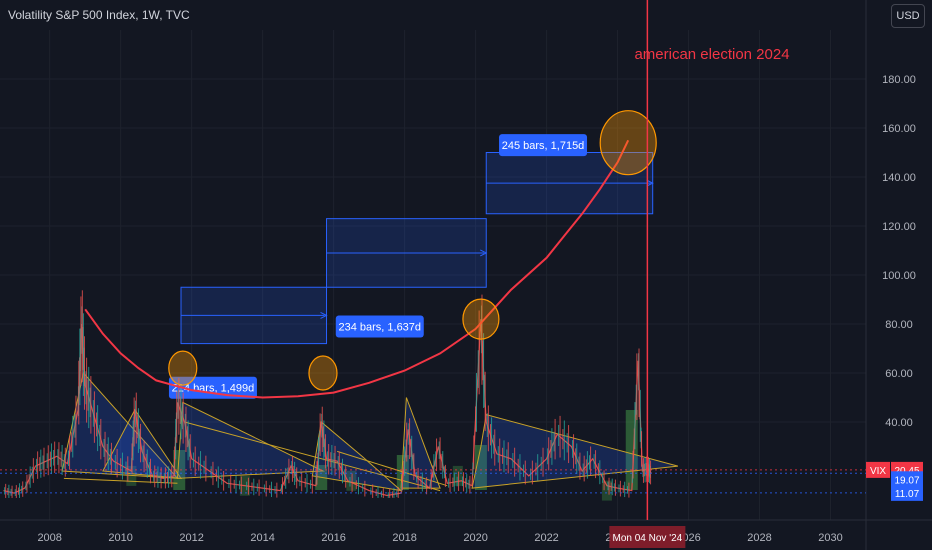 The image size is (932, 550). I want to click on x-tick-label: 2020, so click(475, 538).